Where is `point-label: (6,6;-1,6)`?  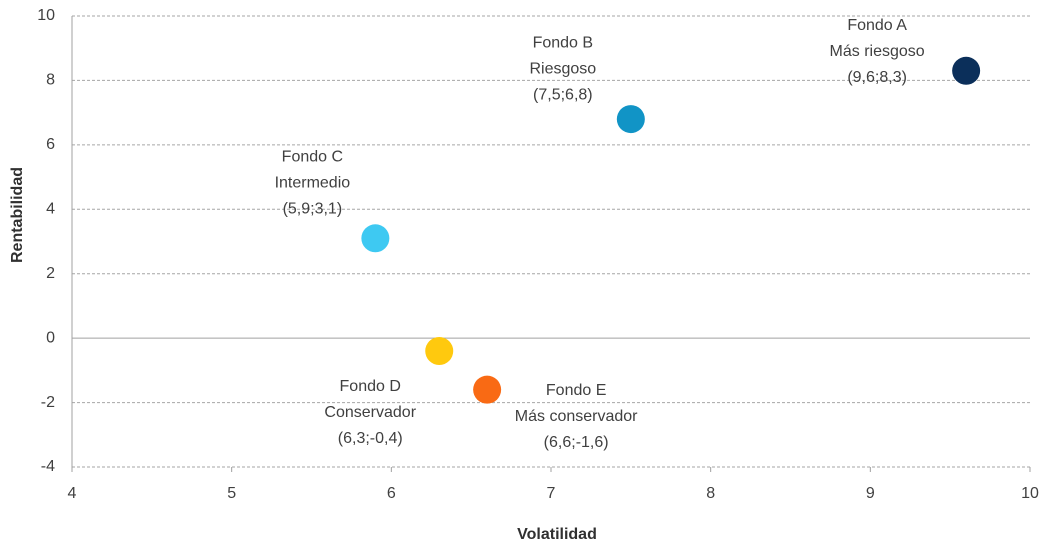
point-label: (6,6;-1,6) is located at coordinates (576, 442).